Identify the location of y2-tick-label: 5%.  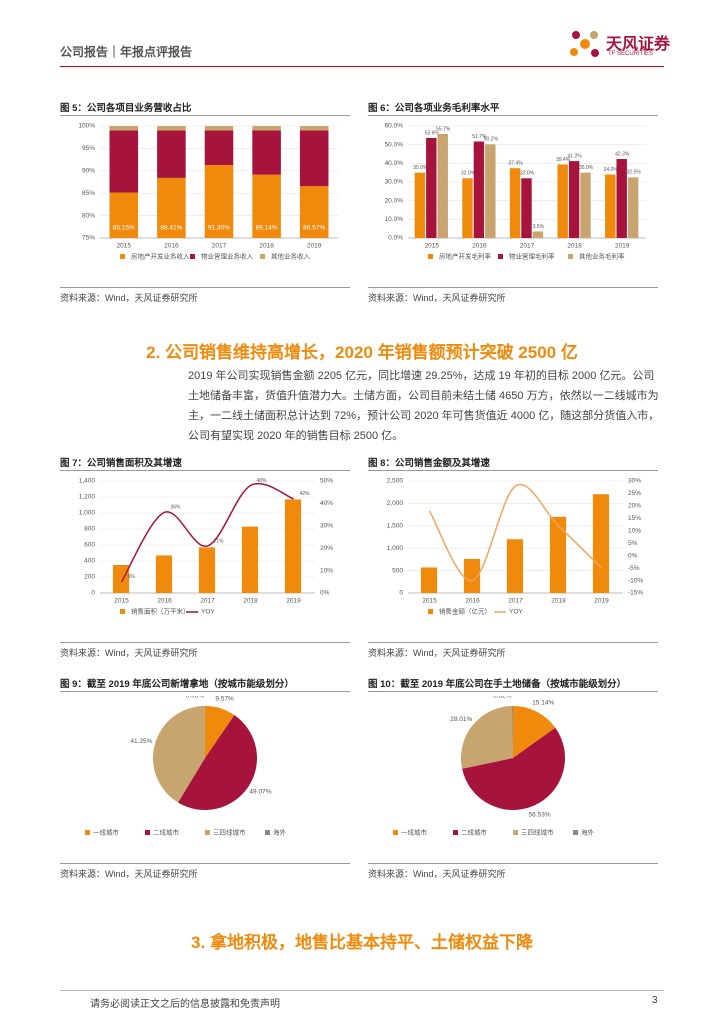
(633, 543).